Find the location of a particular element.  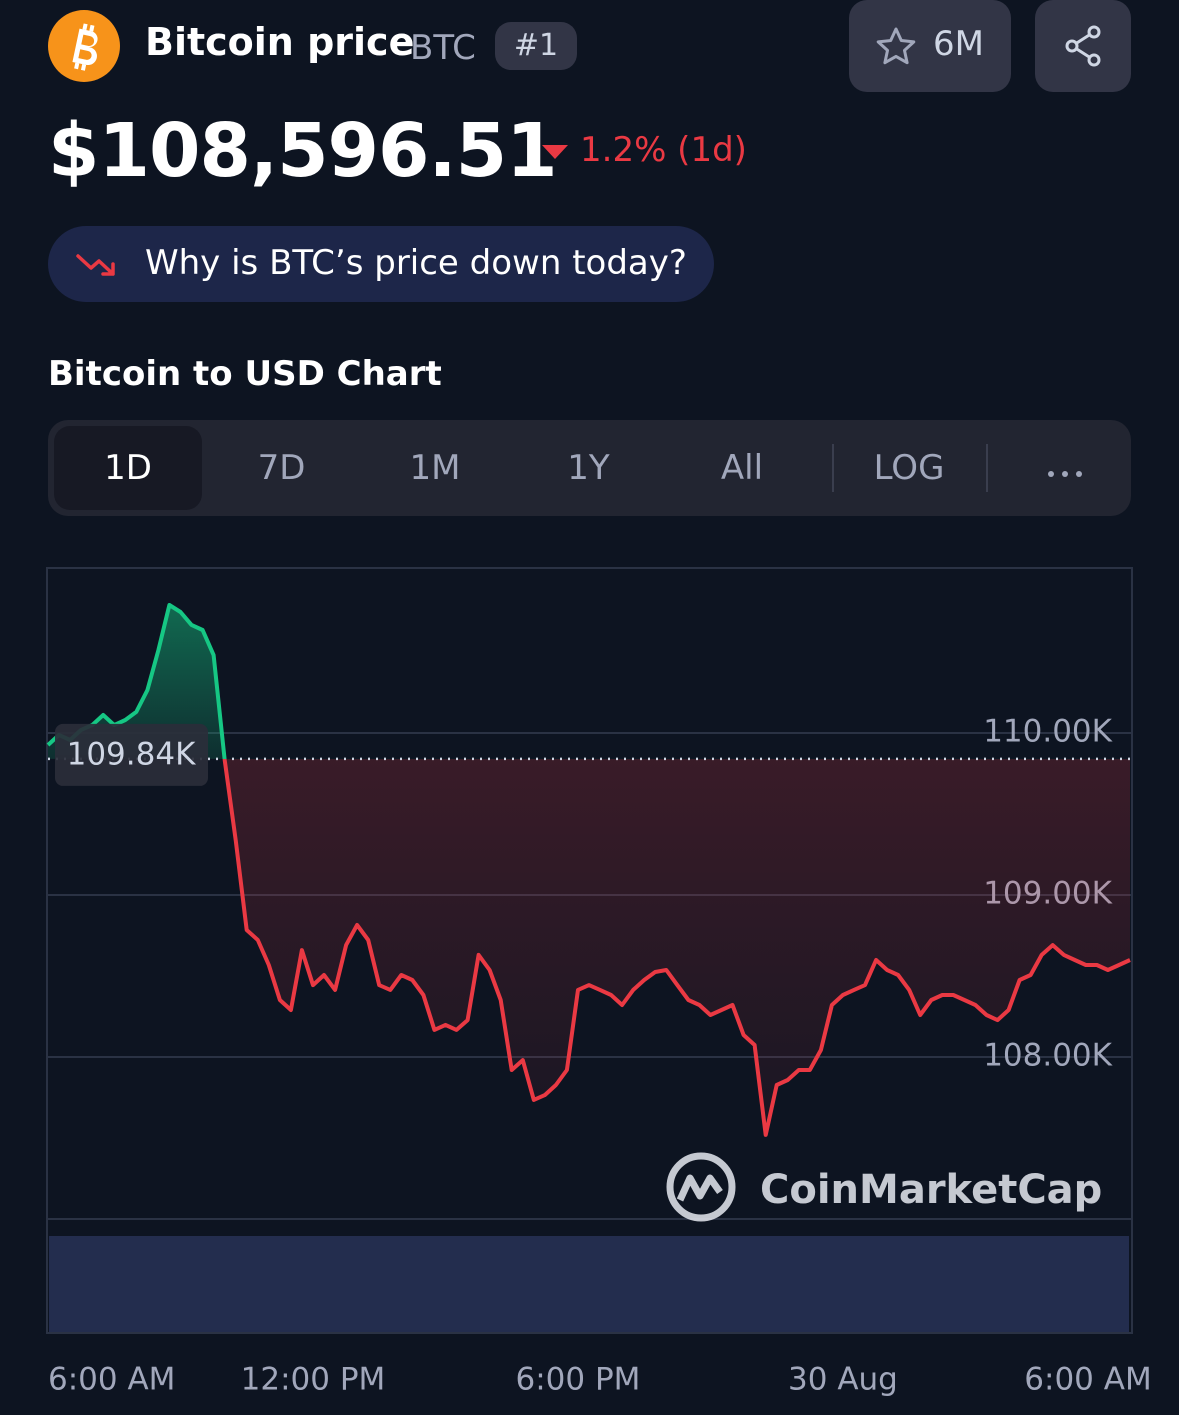

chart-title: Bitcoin to USD Chart is located at coordinates (245, 374).